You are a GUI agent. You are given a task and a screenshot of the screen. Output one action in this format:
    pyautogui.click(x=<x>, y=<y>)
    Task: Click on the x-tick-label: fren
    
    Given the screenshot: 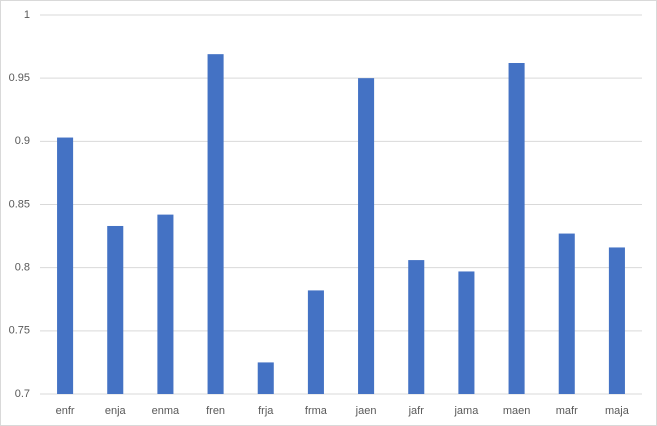 What is the action you would take?
    pyautogui.click(x=215, y=411)
    